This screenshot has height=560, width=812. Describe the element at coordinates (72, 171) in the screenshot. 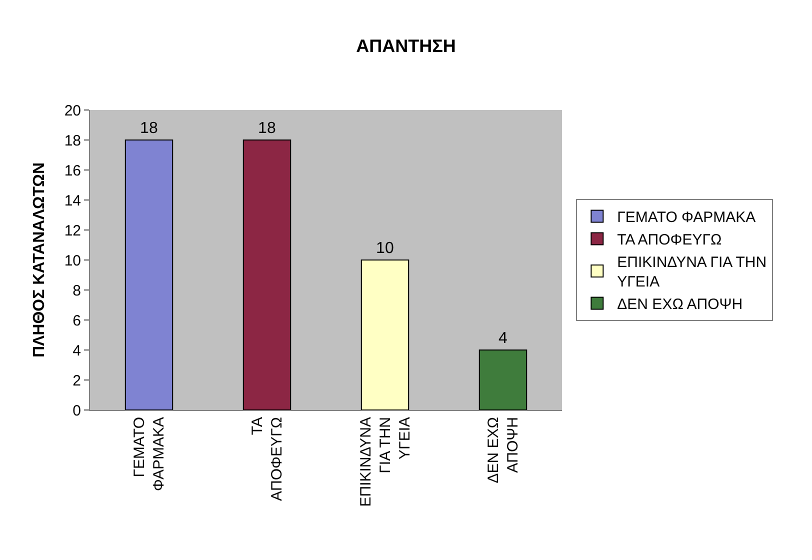

I see `y-tick-label: 16` at that location.